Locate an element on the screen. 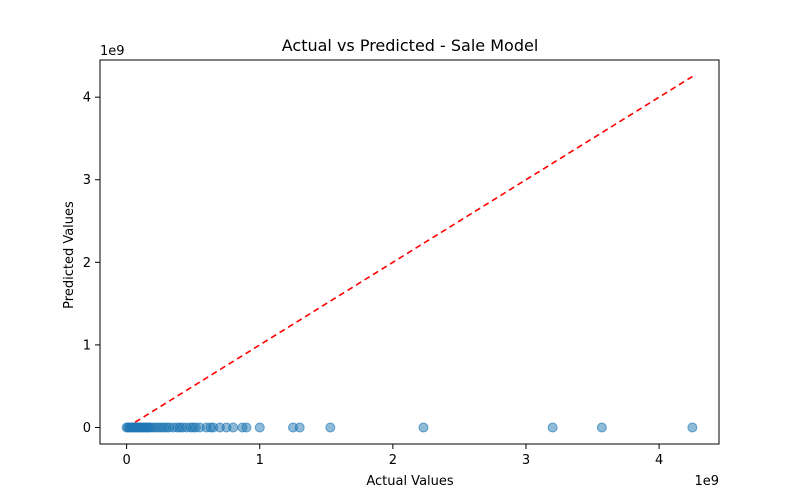 The width and height of the screenshot is (800, 500). x-tick-label: 4 is located at coordinates (659, 460).